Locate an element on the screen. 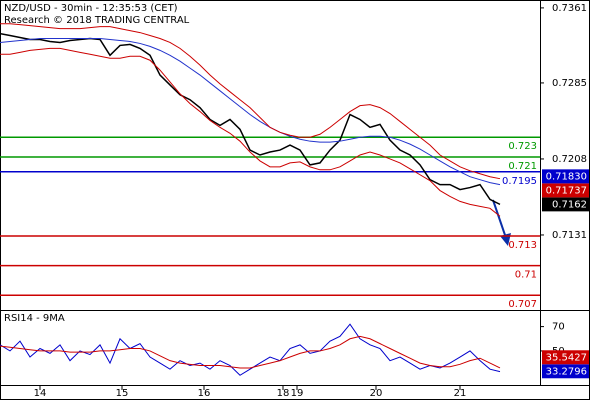  series-line is located at coordinates (250, 352).